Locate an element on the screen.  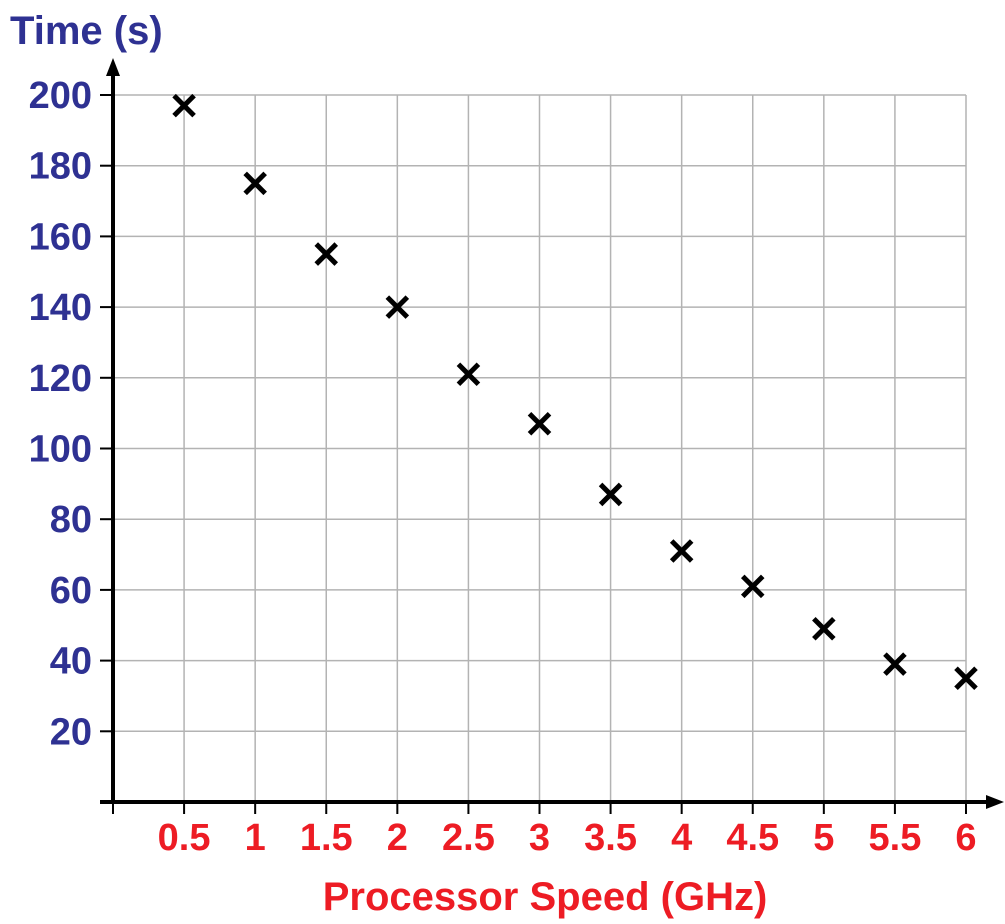
x-tick-label: 1 is located at coordinates (255, 838).